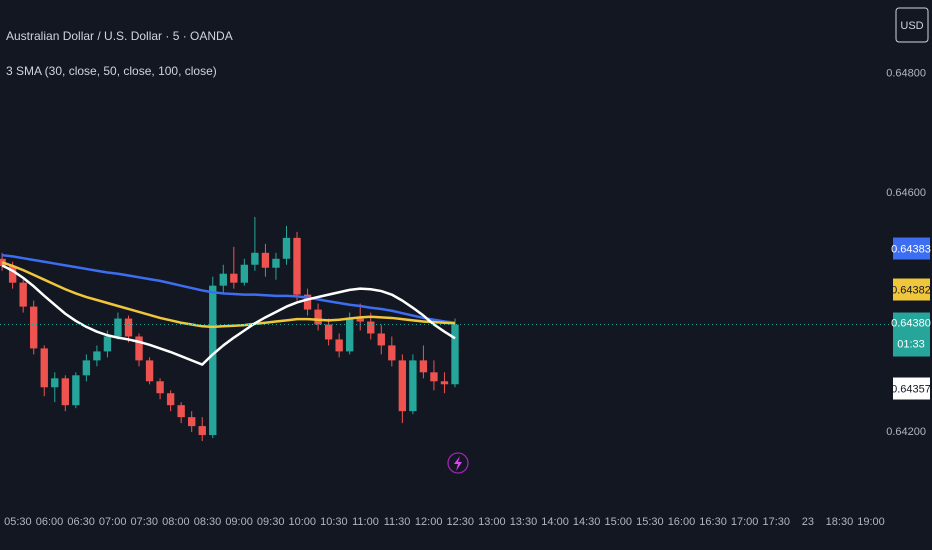 This screenshot has height=550, width=932. I want to click on x-tick-label: 06:30, so click(81, 522).